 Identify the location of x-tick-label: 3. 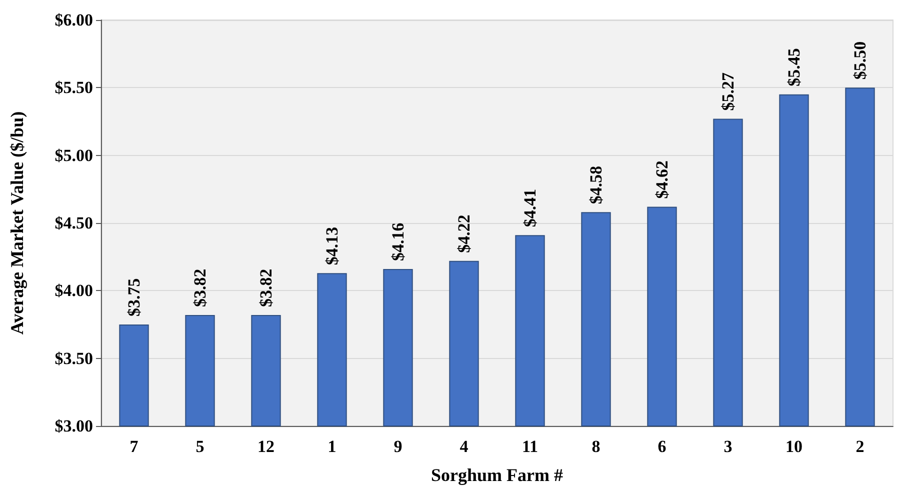
(728, 446).